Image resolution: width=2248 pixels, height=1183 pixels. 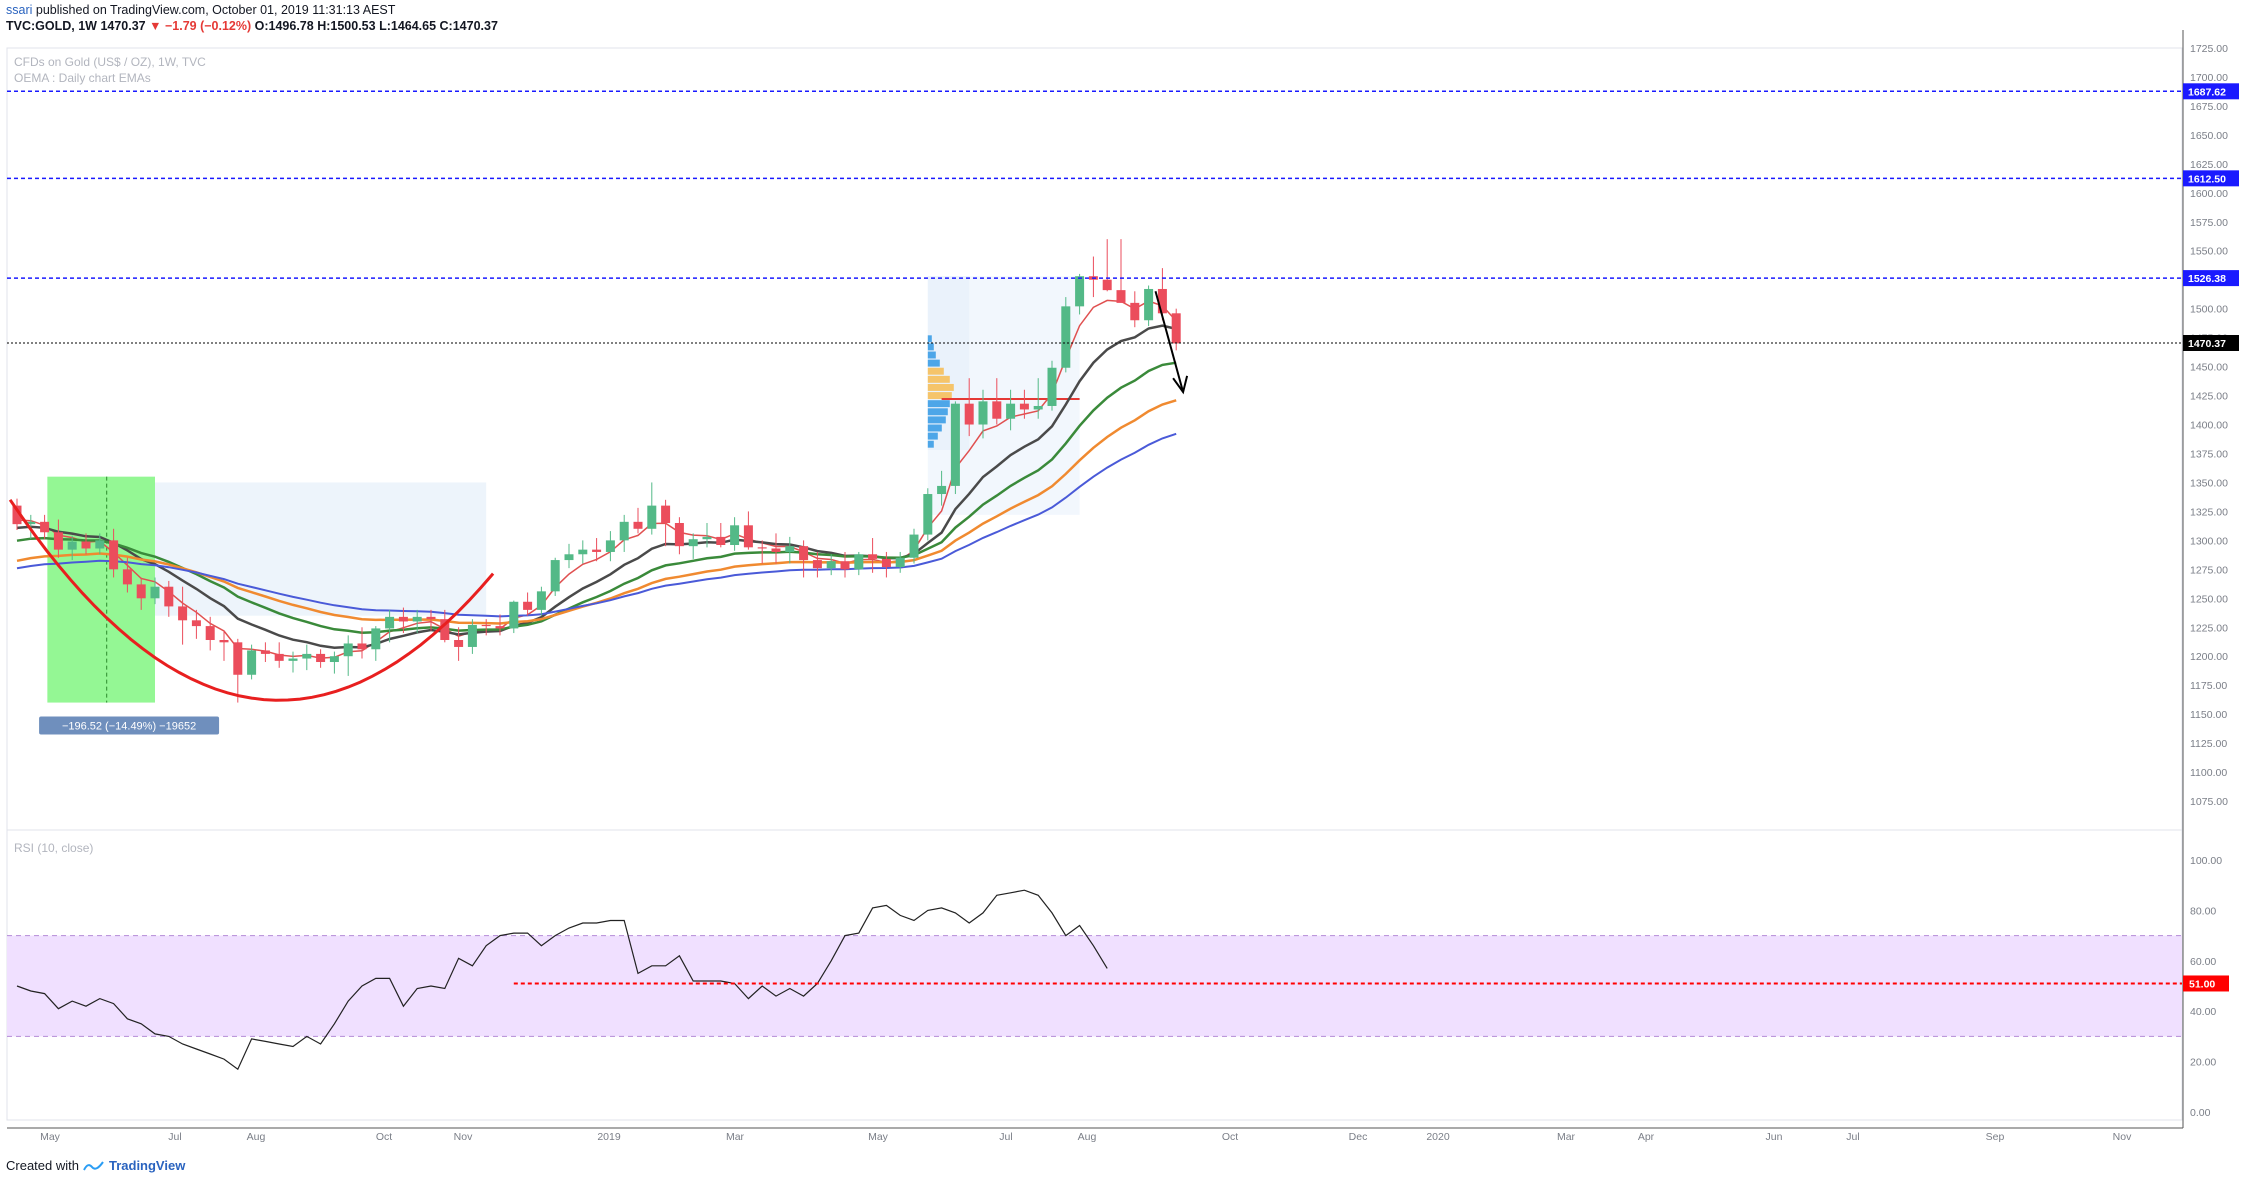 What do you see at coordinates (2209, 802) in the screenshot?
I see `price-tick-label: 1075.00` at bounding box center [2209, 802].